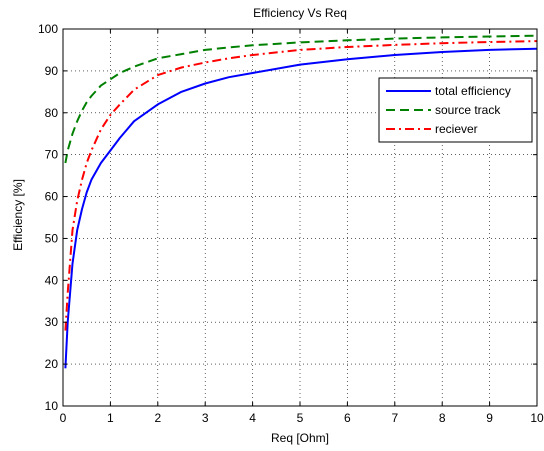  Describe the element at coordinates (252, 418) in the screenshot. I see `x-tick-label: 4` at that location.